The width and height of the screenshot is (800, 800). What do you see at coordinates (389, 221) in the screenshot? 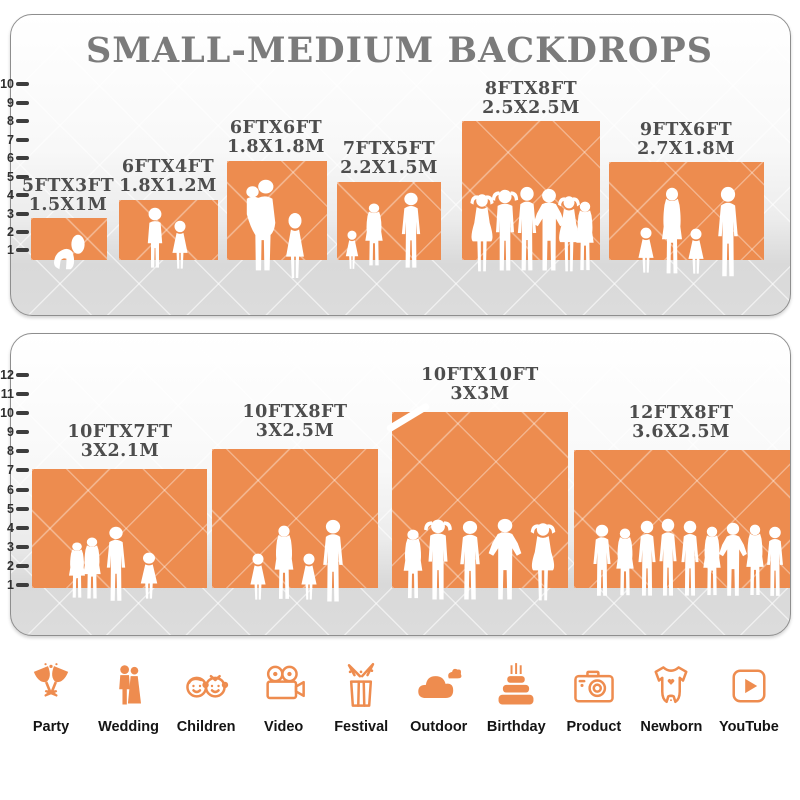
I see `backdrop-box-7x5` at bounding box center [389, 221].